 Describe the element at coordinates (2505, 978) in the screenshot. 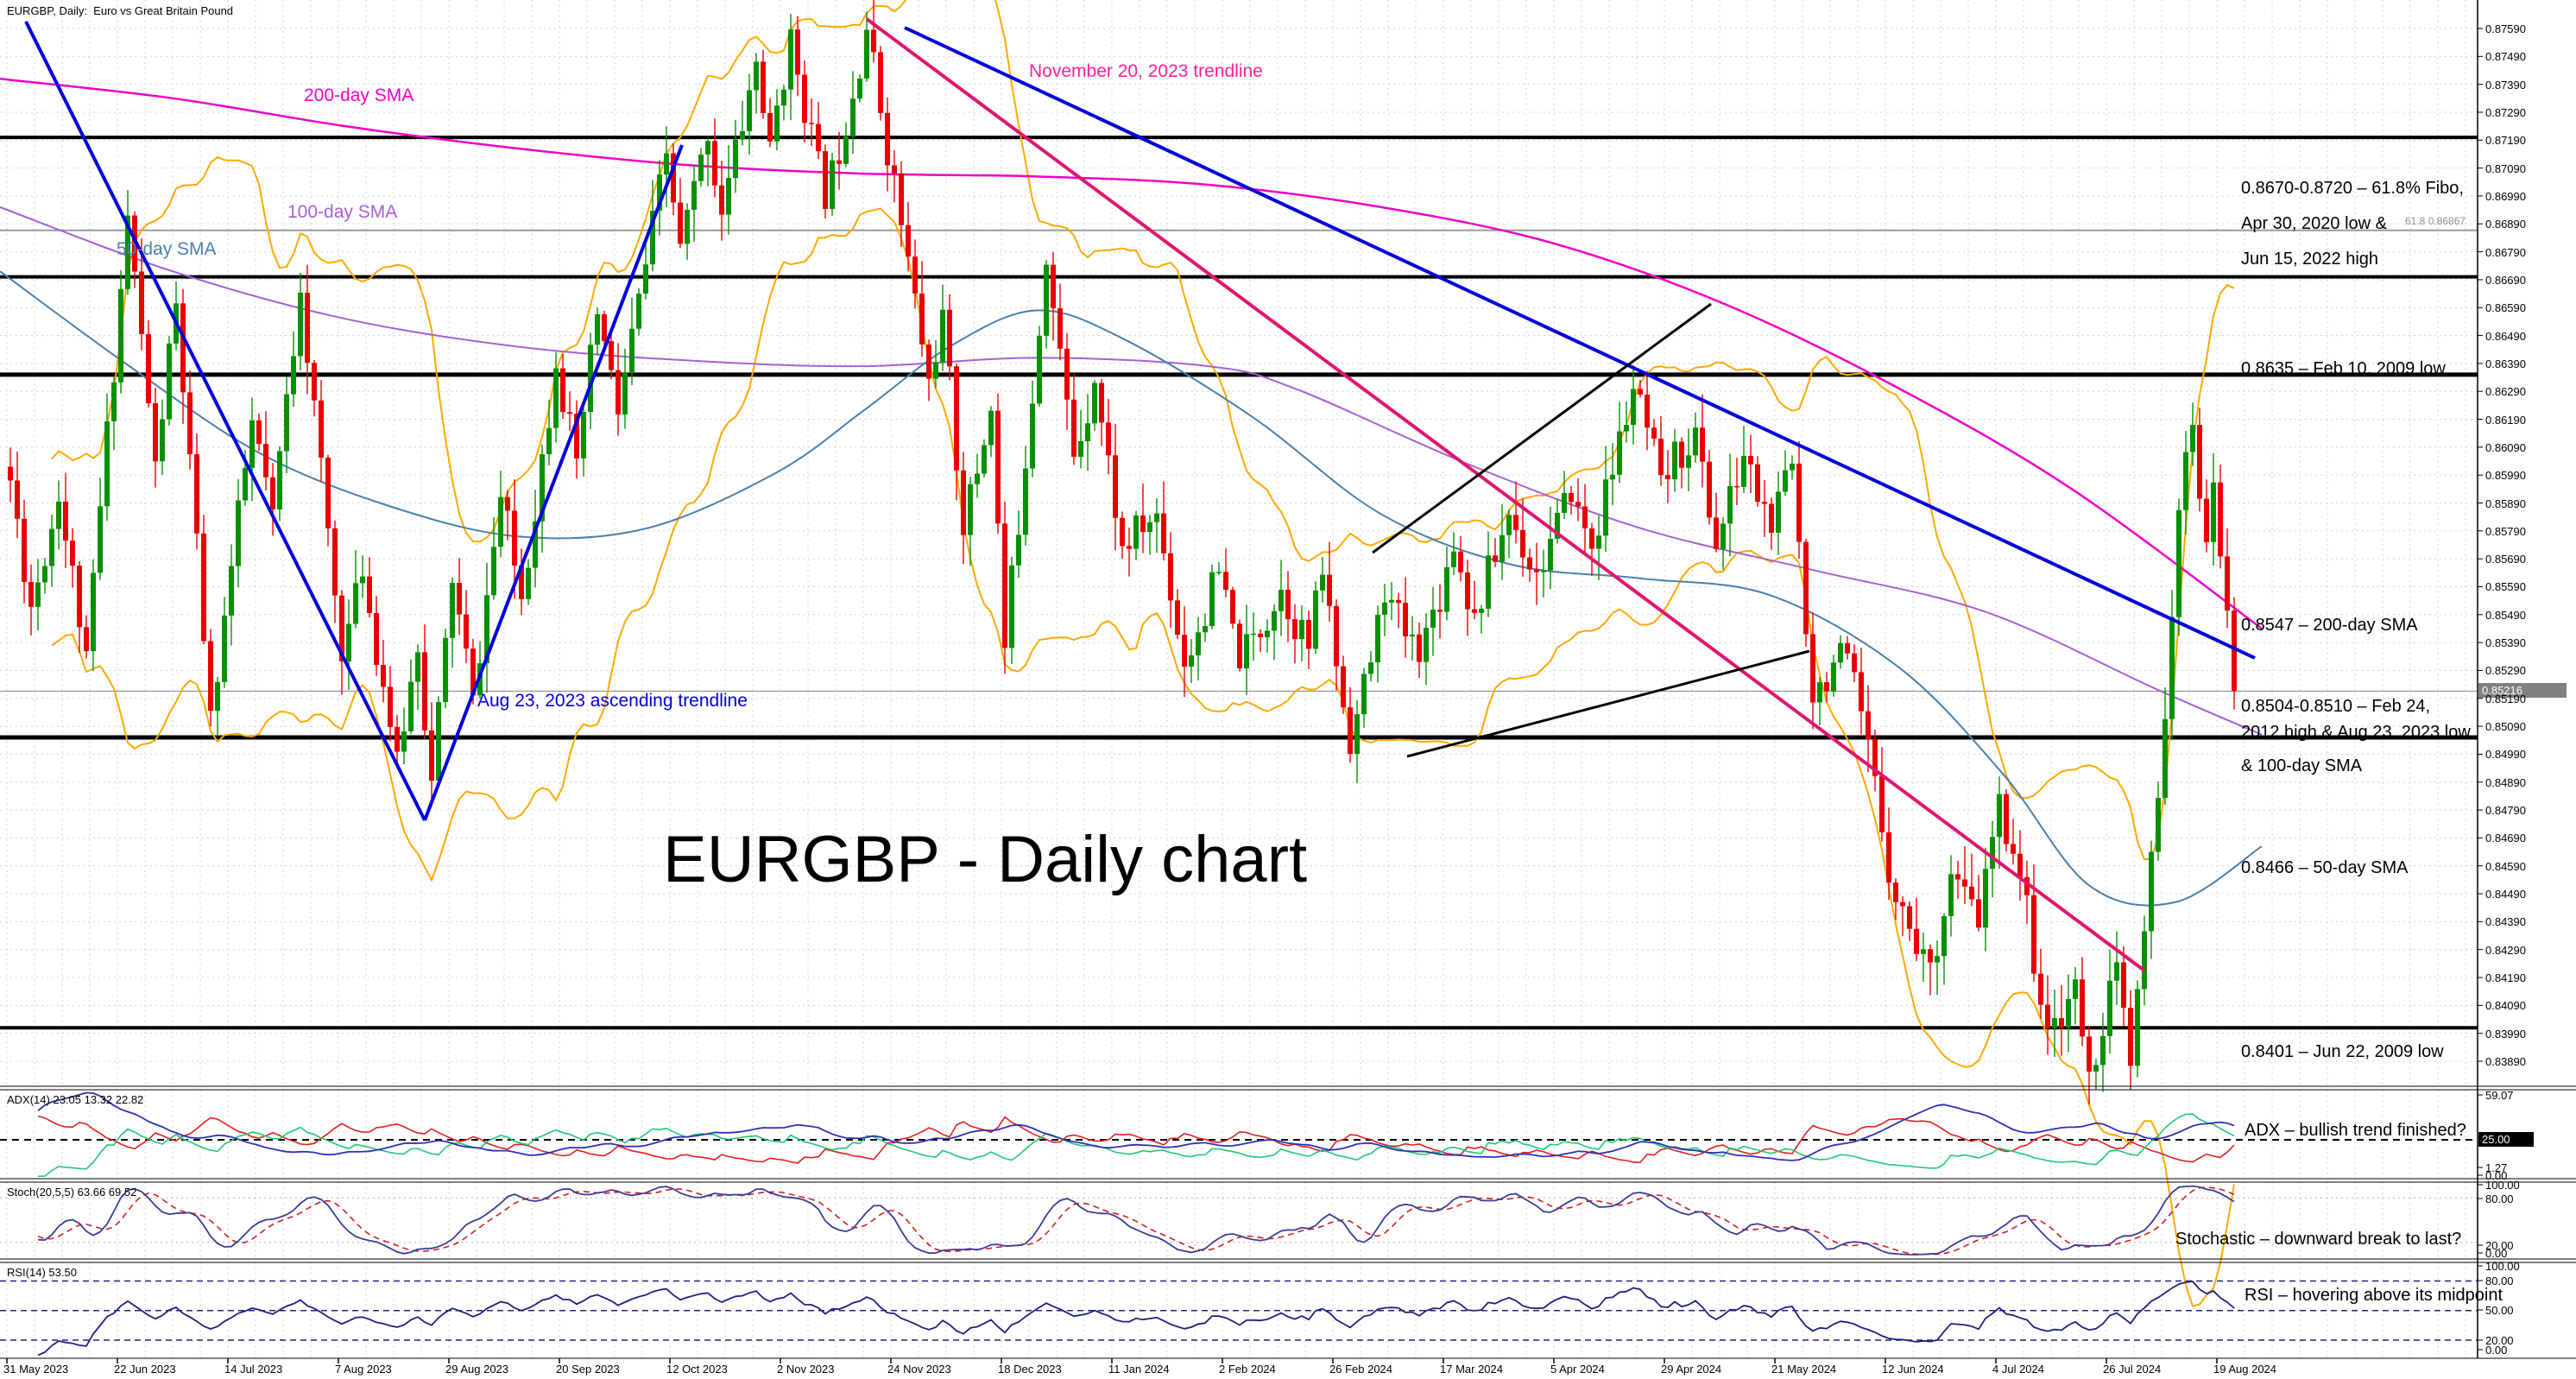

I see `price-tick-label: 0.84190` at that location.